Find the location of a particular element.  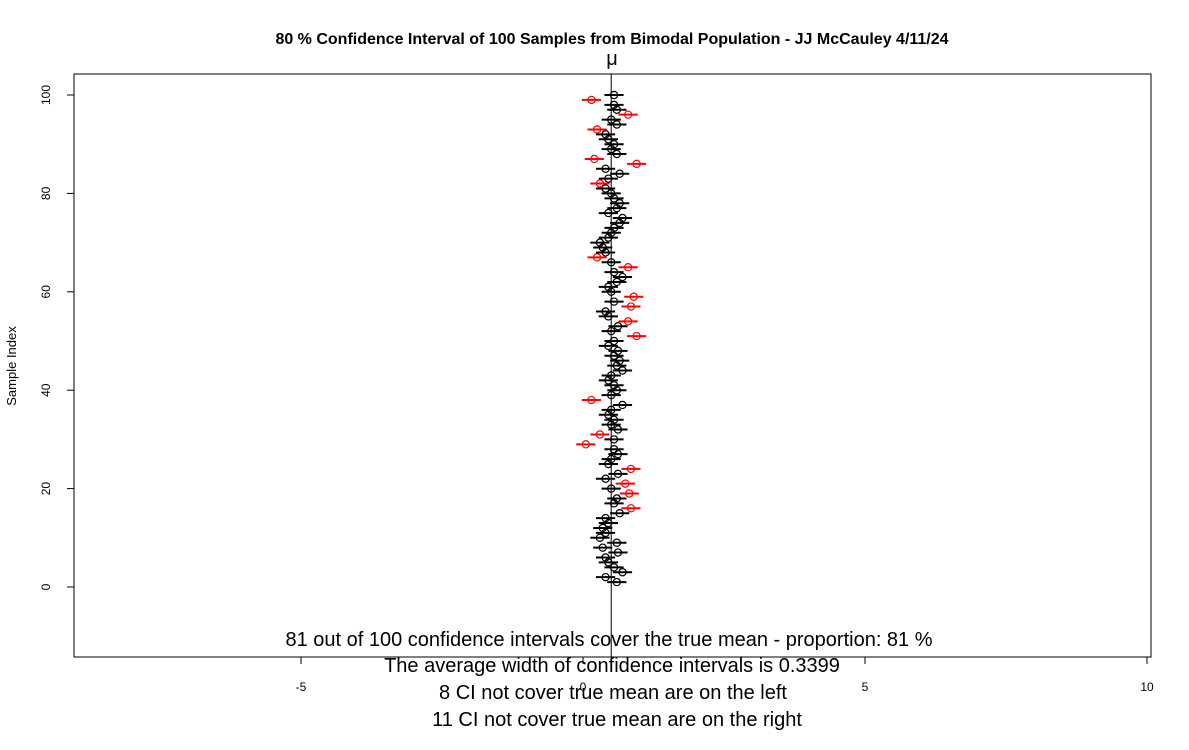

y-tick-label: 40 is located at coordinates (46, 390).